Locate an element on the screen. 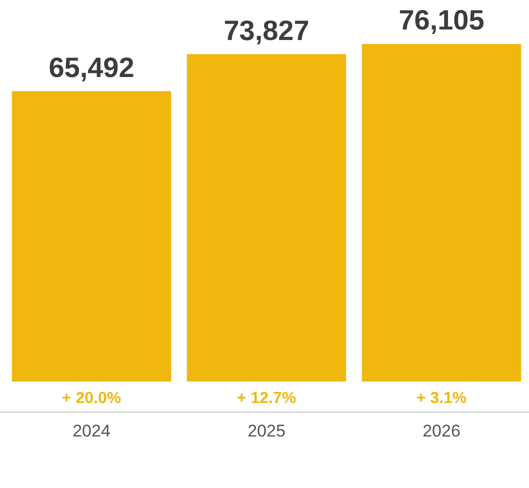 Image resolution: width=529 pixels, height=488 pixels. data-label: 73,827 is located at coordinates (267, 30).